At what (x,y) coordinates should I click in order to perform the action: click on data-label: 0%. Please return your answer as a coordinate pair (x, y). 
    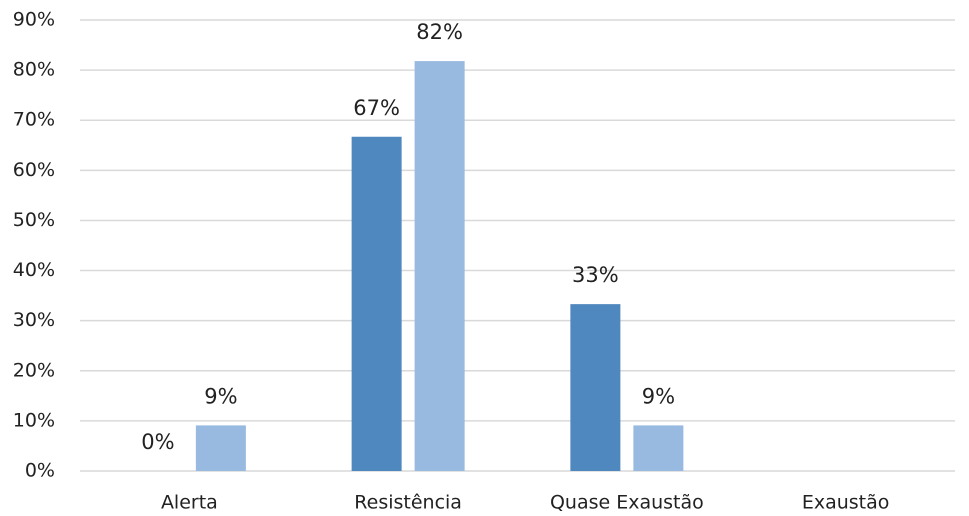
    Looking at the image, I should click on (157, 442).